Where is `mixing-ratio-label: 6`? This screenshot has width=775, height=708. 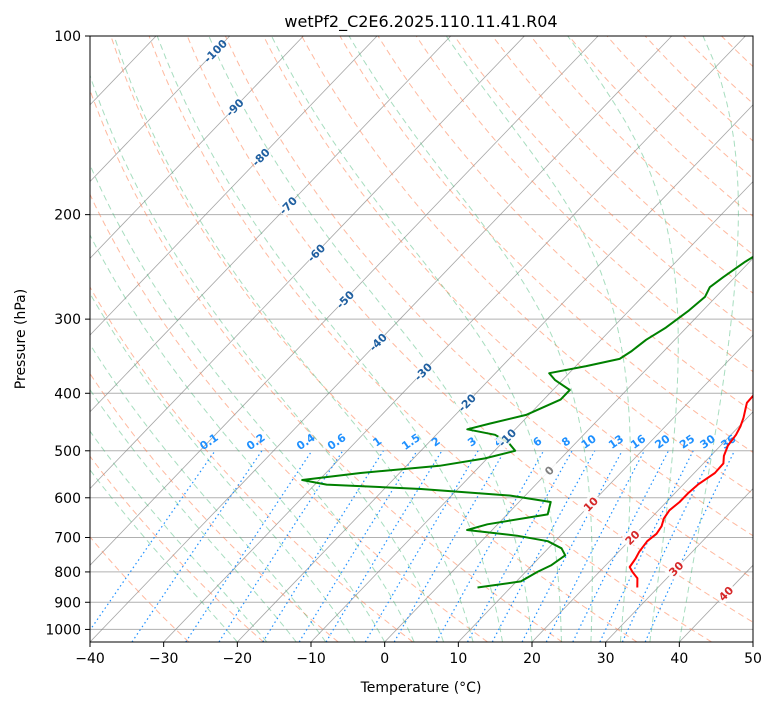 mixing-ratio-label: 6 is located at coordinates (538, 441).